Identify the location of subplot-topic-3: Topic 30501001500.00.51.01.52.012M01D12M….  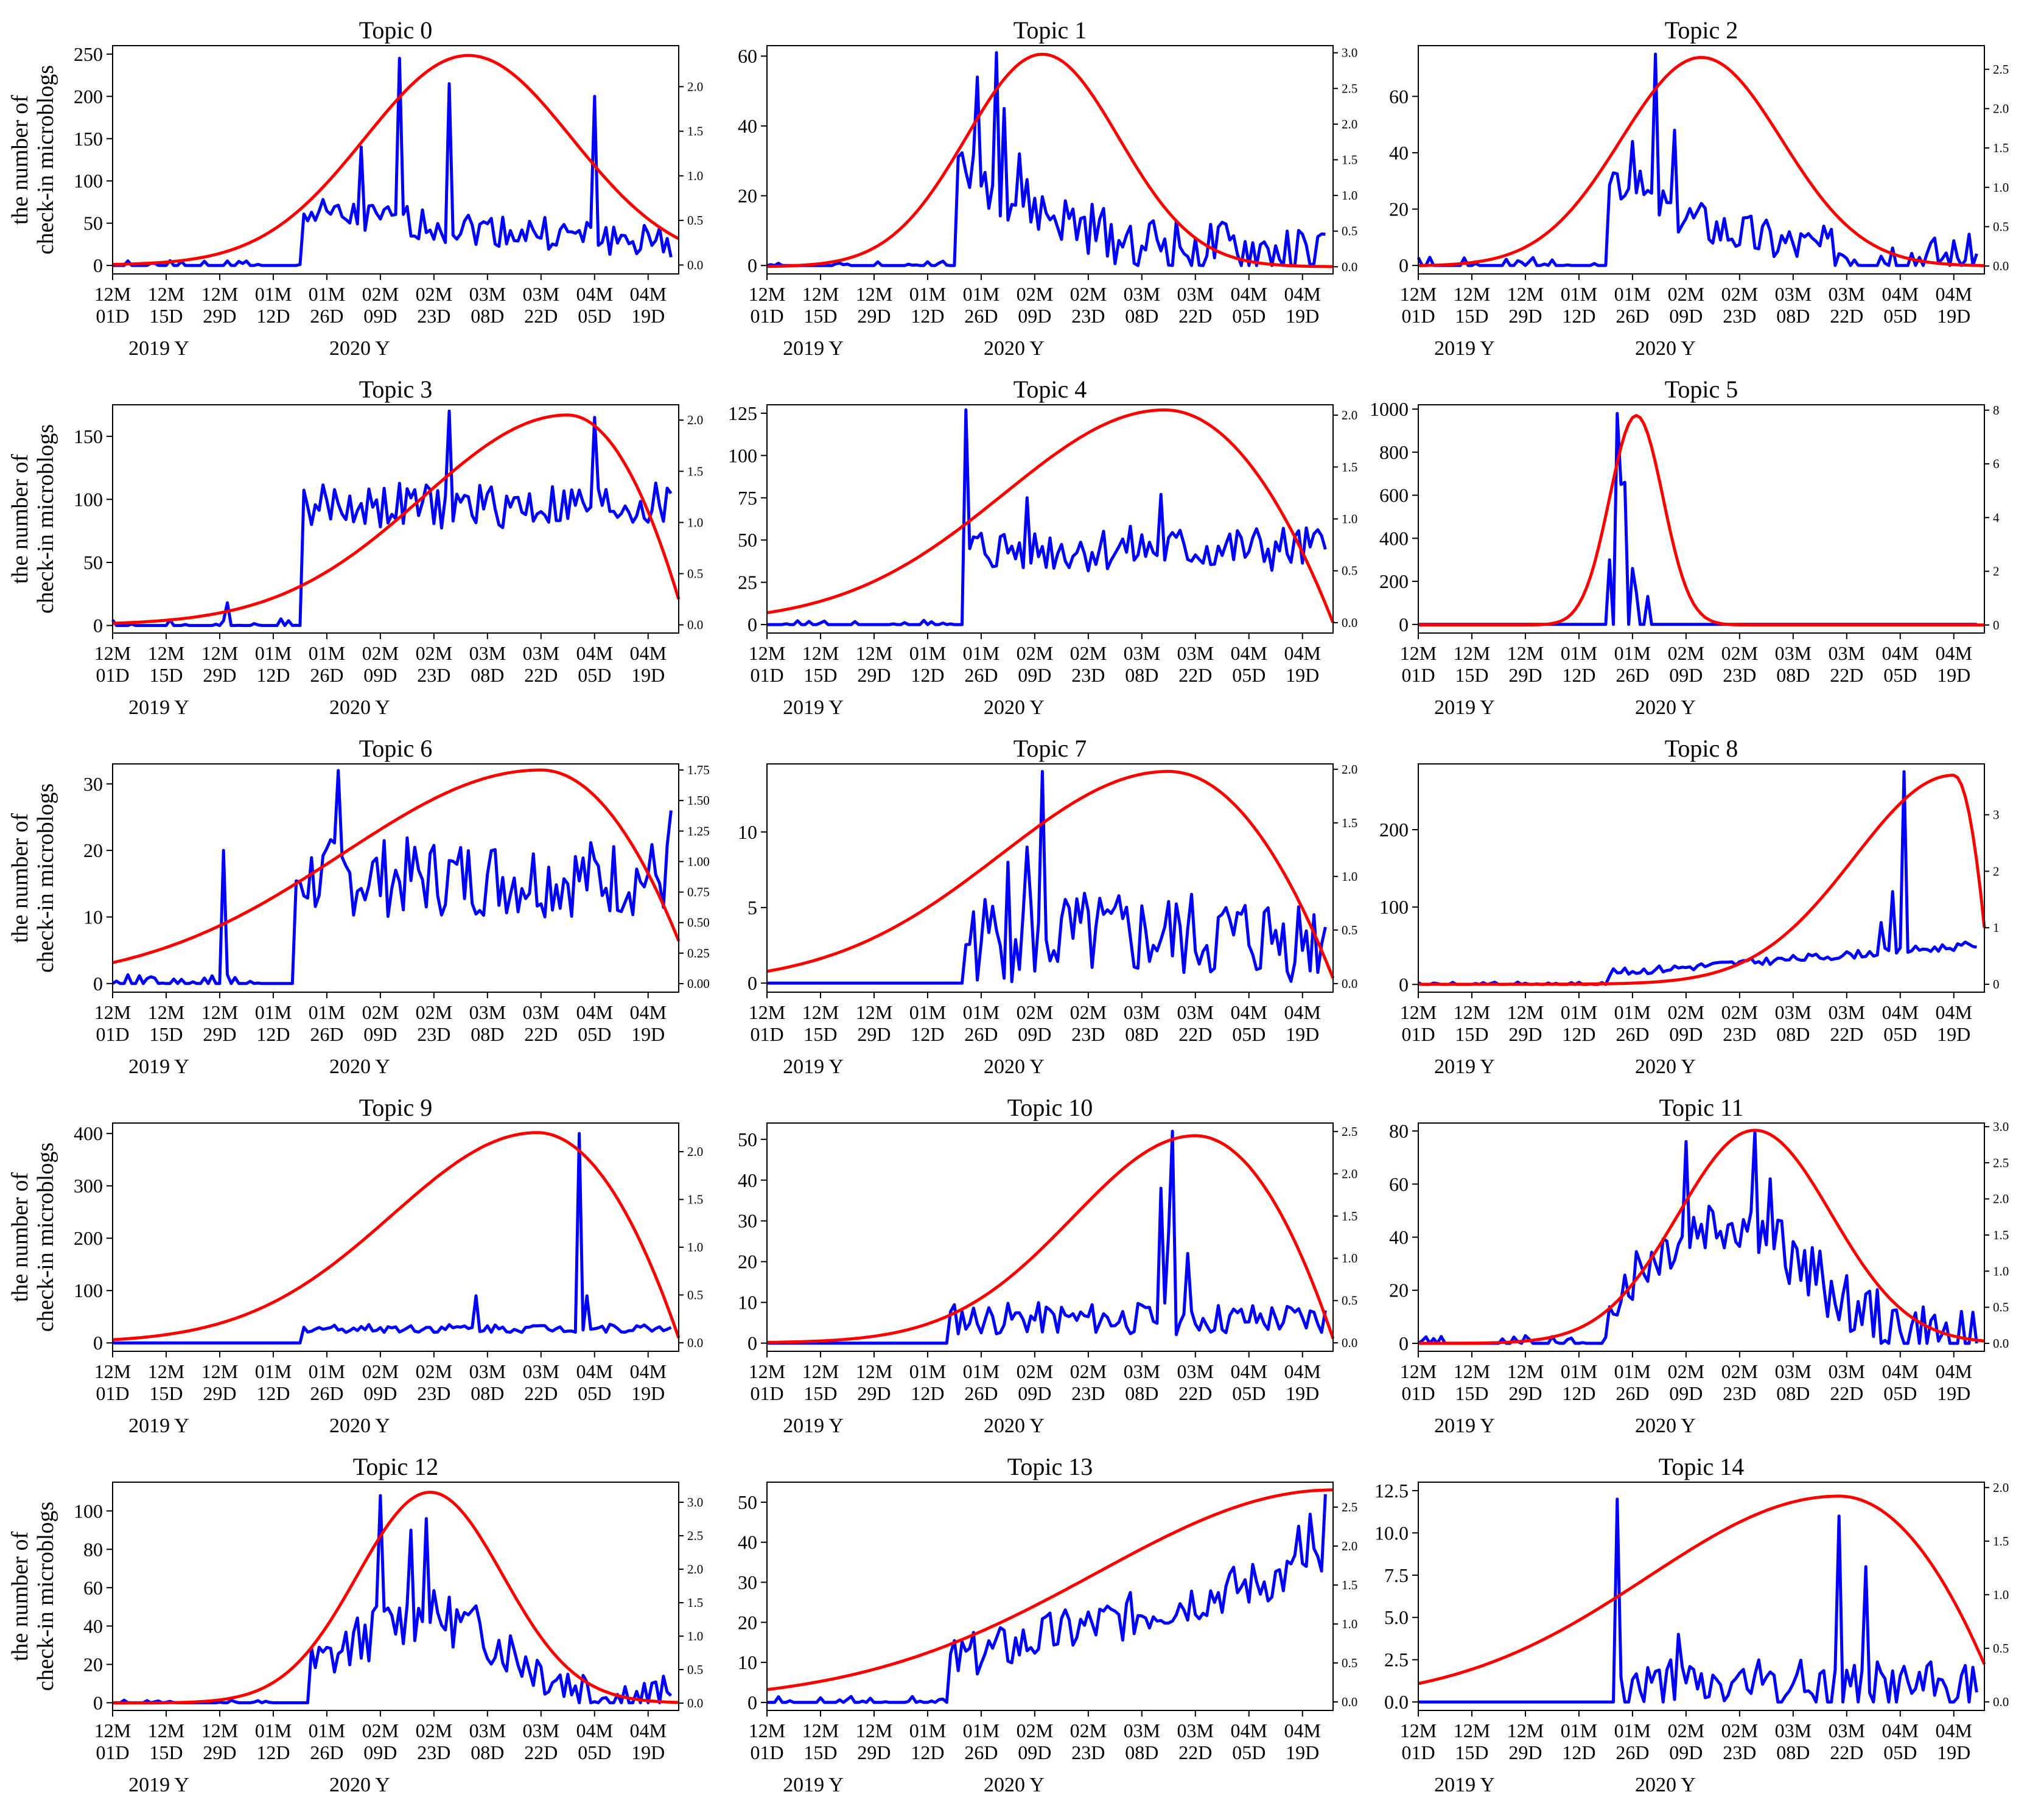
(355, 547).